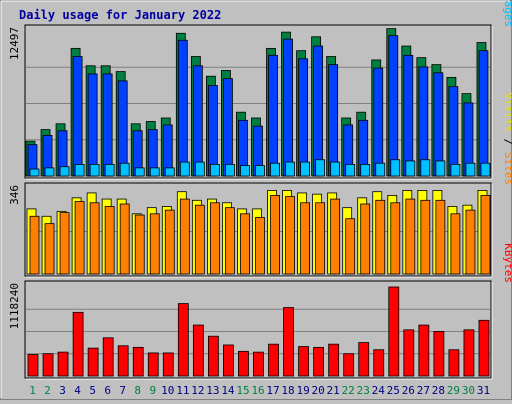  I want to click on x-tick-label: 23, so click(363, 390).